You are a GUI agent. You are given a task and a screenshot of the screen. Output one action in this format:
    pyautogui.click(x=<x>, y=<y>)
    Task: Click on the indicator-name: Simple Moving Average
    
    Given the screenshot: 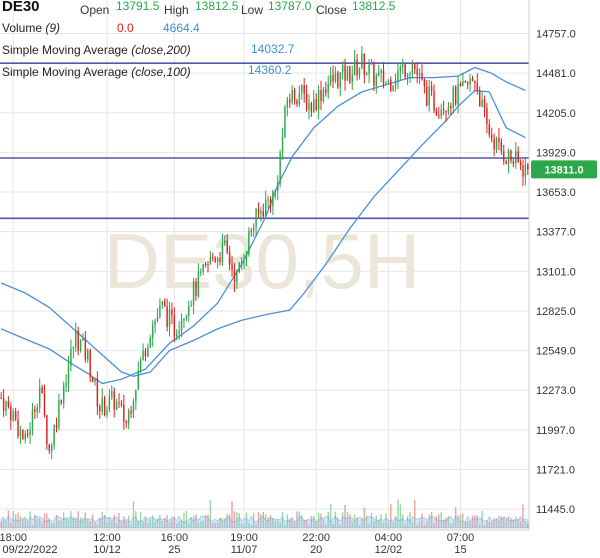 What is the action you would take?
    pyautogui.click(x=65, y=50)
    